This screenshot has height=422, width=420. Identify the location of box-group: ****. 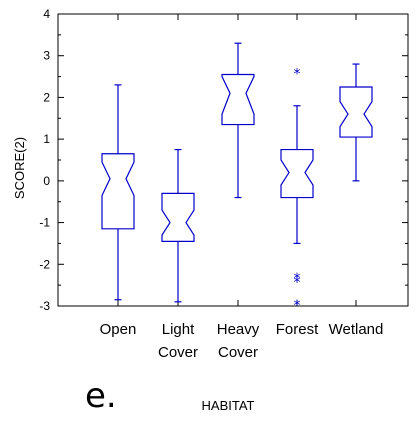
(297, 190).